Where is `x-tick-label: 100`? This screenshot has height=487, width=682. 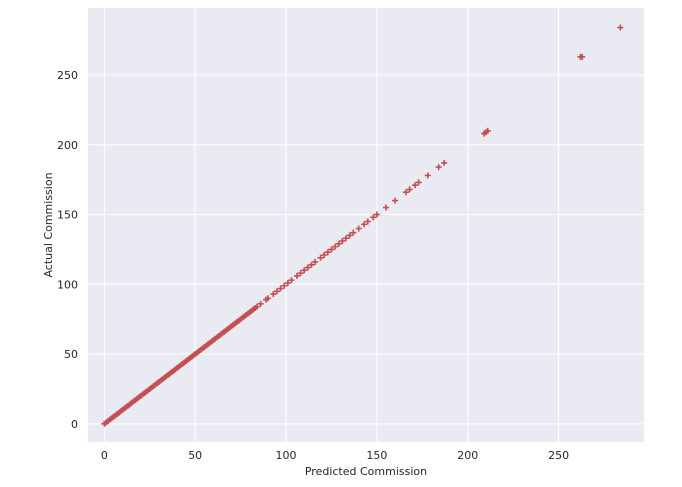
x-tick-label: 100 is located at coordinates (286, 455).